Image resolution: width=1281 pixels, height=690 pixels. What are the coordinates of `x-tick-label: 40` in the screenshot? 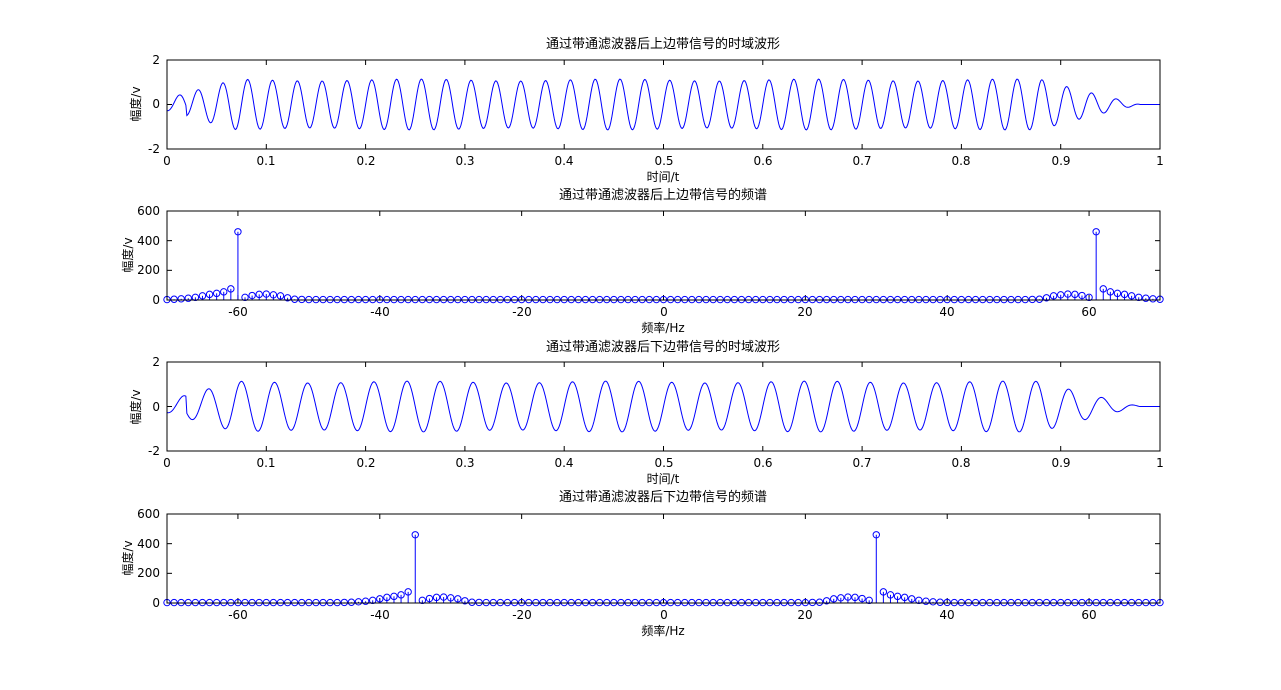 It's located at (946, 312).